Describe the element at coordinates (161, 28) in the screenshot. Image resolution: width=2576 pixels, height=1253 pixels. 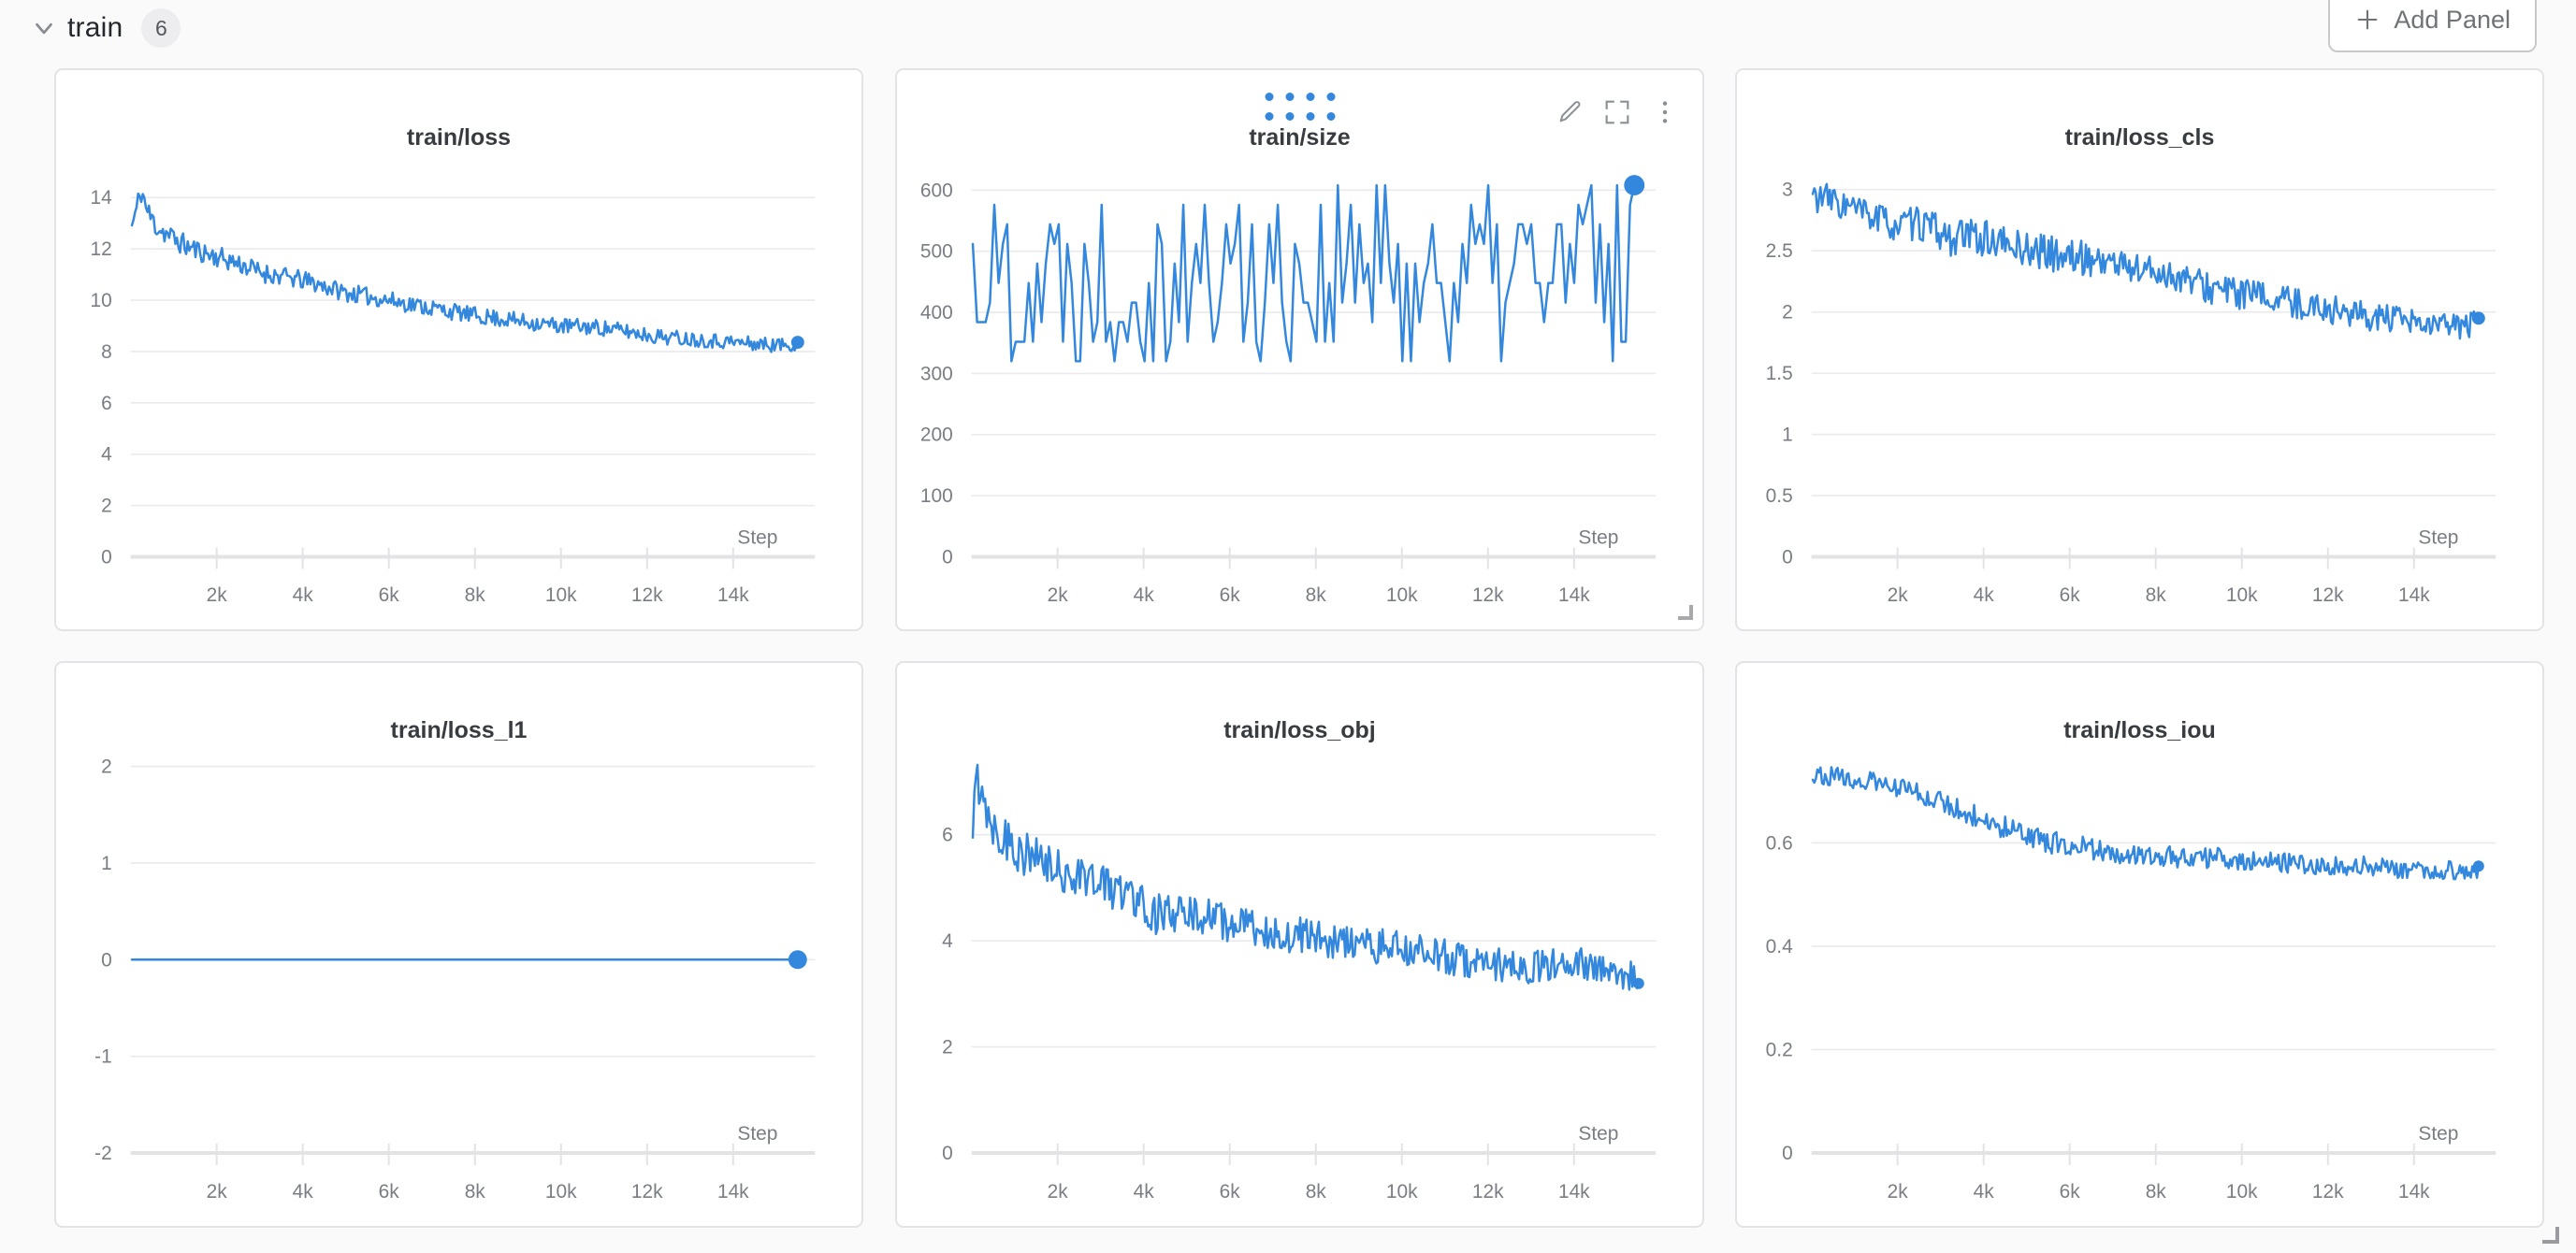
I see `panel-count-badge: 6` at that location.